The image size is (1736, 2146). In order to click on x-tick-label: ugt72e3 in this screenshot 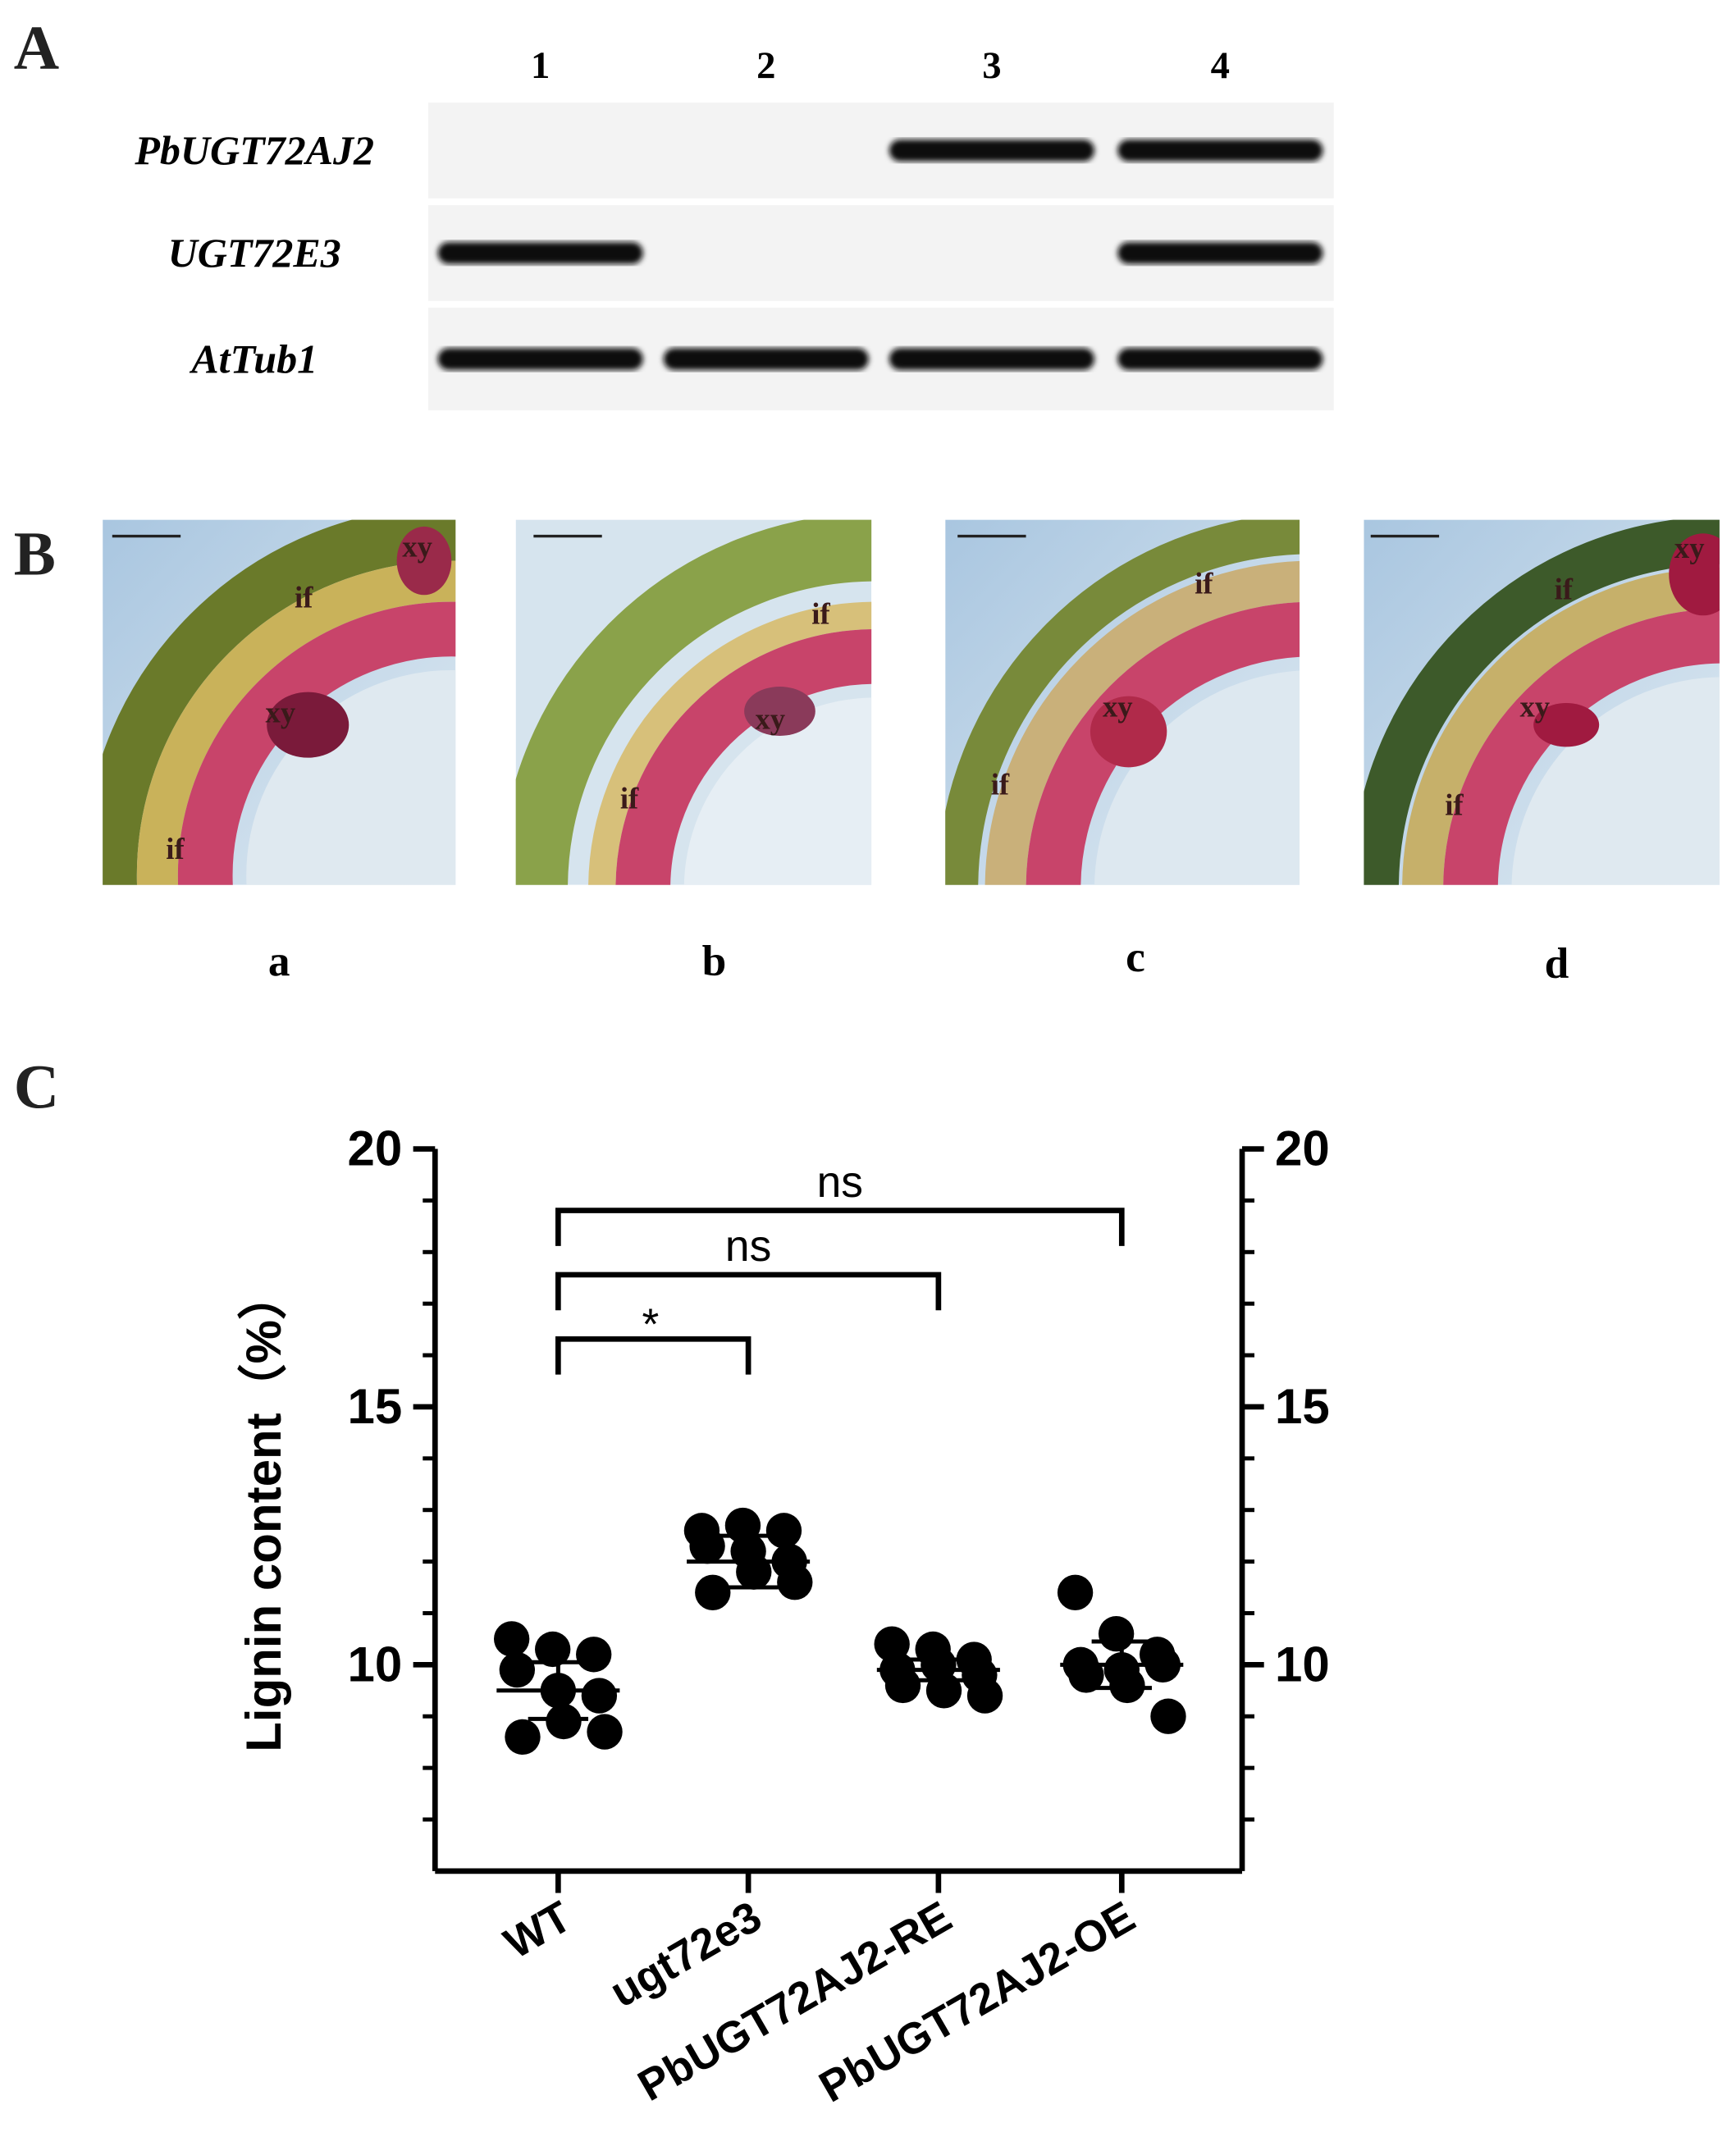, I will do `click(686, 1955)`.